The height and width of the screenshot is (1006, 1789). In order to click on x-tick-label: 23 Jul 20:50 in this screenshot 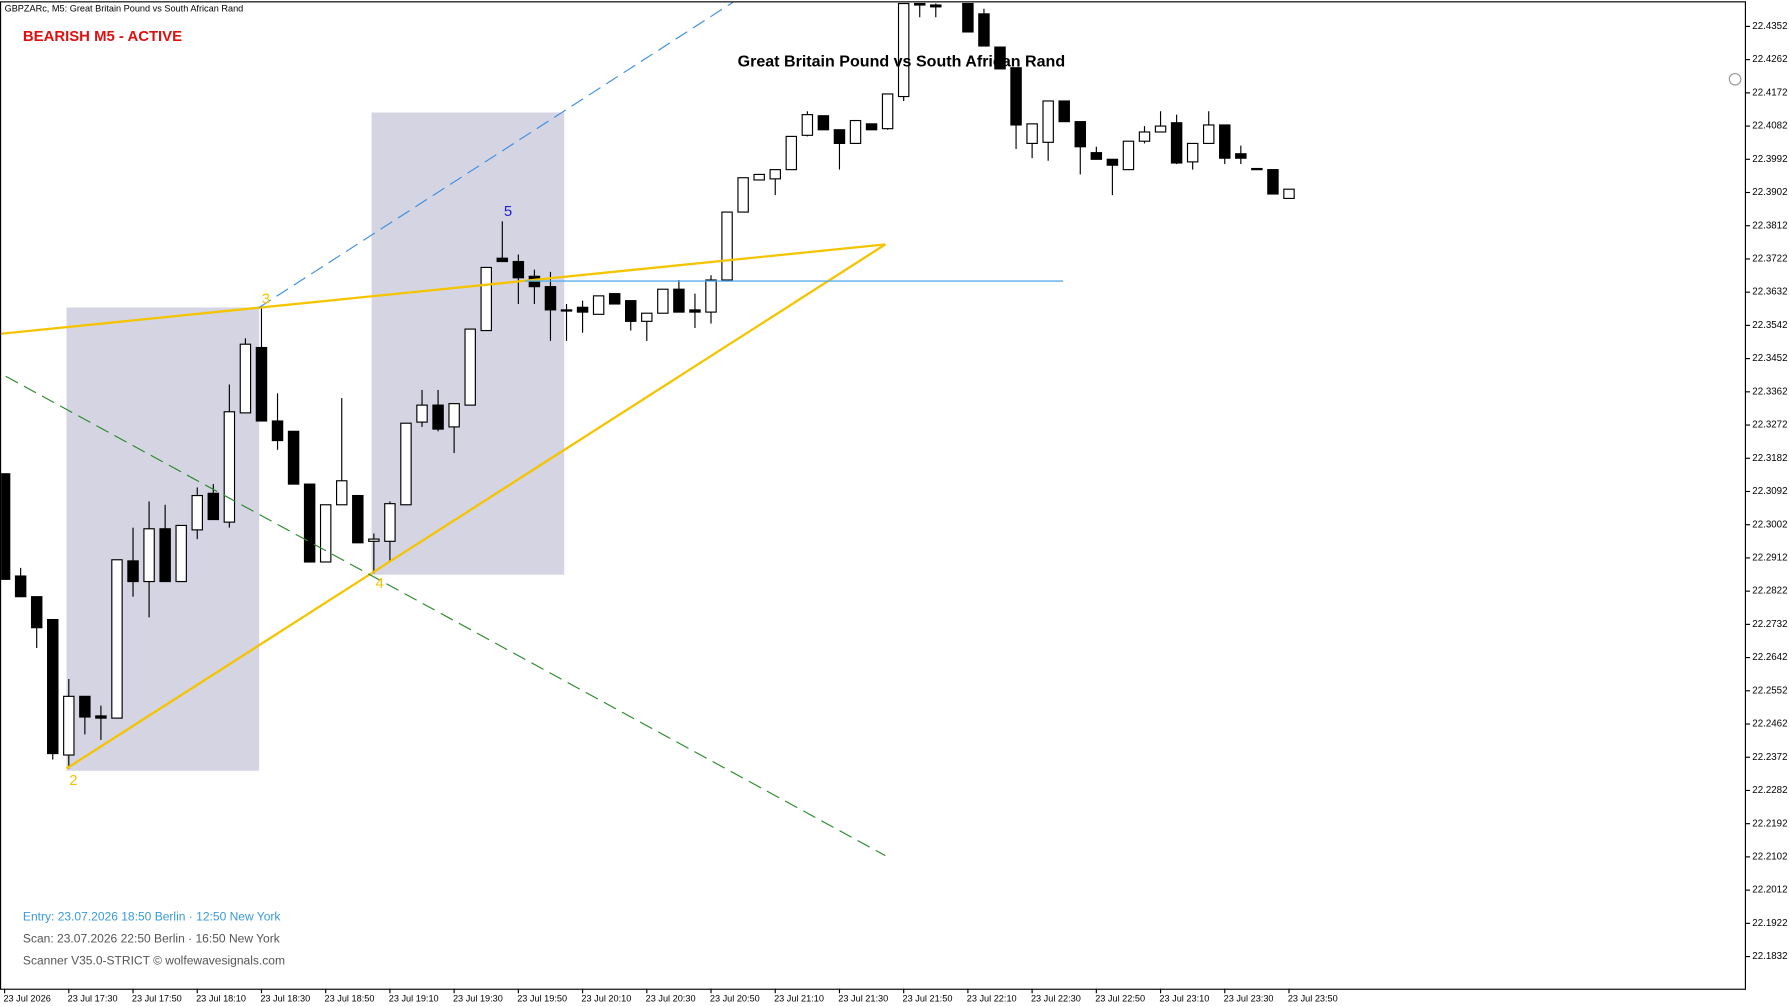, I will do `click(735, 998)`.